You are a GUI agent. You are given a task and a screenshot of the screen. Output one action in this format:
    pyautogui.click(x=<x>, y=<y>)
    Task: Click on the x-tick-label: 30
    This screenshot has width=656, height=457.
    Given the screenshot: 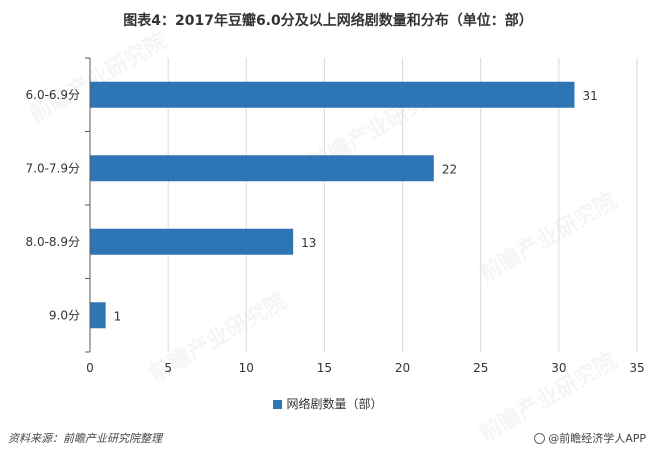 What is the action you would take?
    pyautogui.click(x=558, y=368)
    